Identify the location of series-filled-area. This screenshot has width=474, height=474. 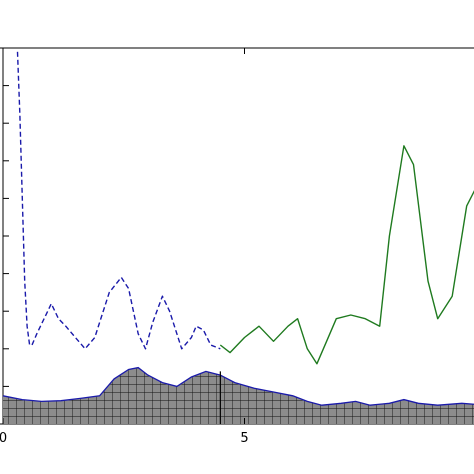
(238, 395).